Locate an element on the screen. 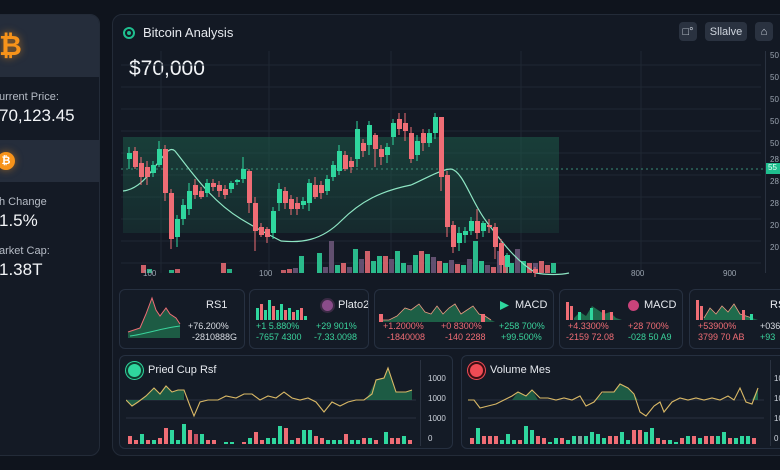 Image resolution: width=780 pixels, height=470 pixels. volume-panel: Volume Mes is located at coordinates (620, 402).